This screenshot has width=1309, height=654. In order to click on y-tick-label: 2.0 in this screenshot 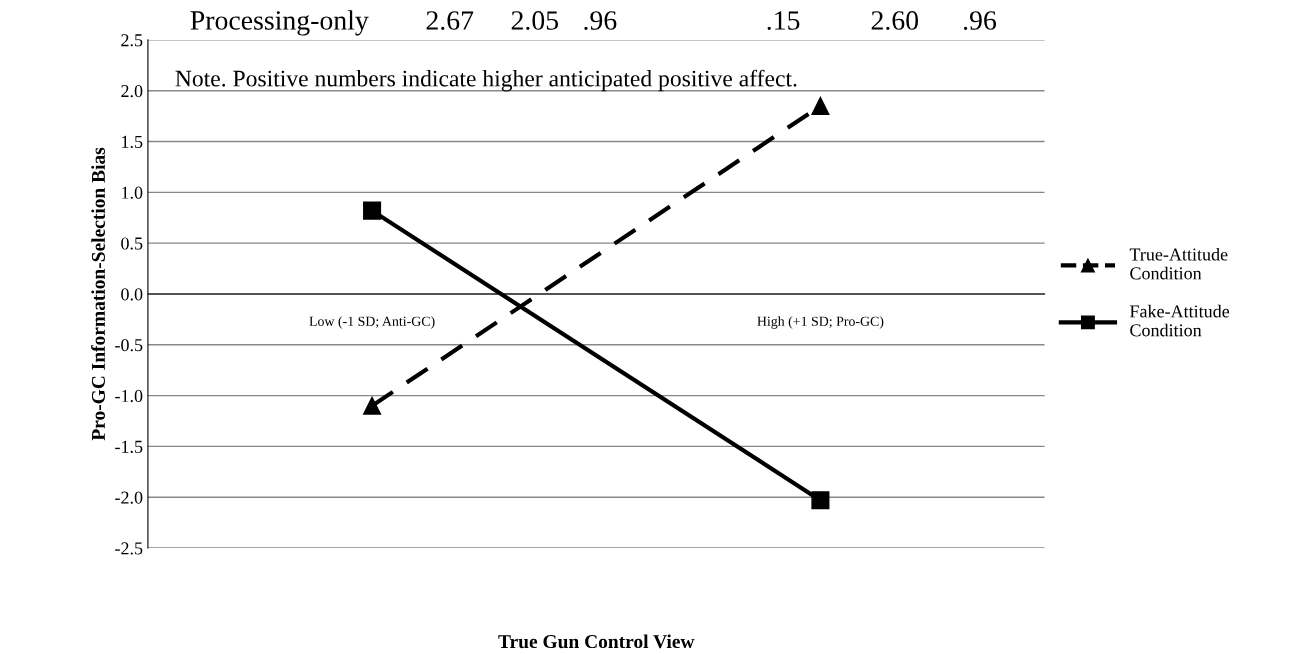, I will do `click(132, 91)`.